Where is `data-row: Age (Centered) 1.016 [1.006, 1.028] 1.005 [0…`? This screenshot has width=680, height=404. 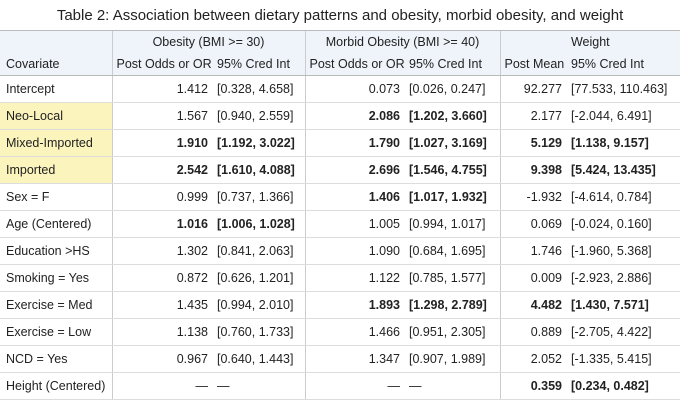 data-row: Age (Centered) 1.016 [1.006, 1.028] 1.005 [0… is located at coordinates (340, 224).